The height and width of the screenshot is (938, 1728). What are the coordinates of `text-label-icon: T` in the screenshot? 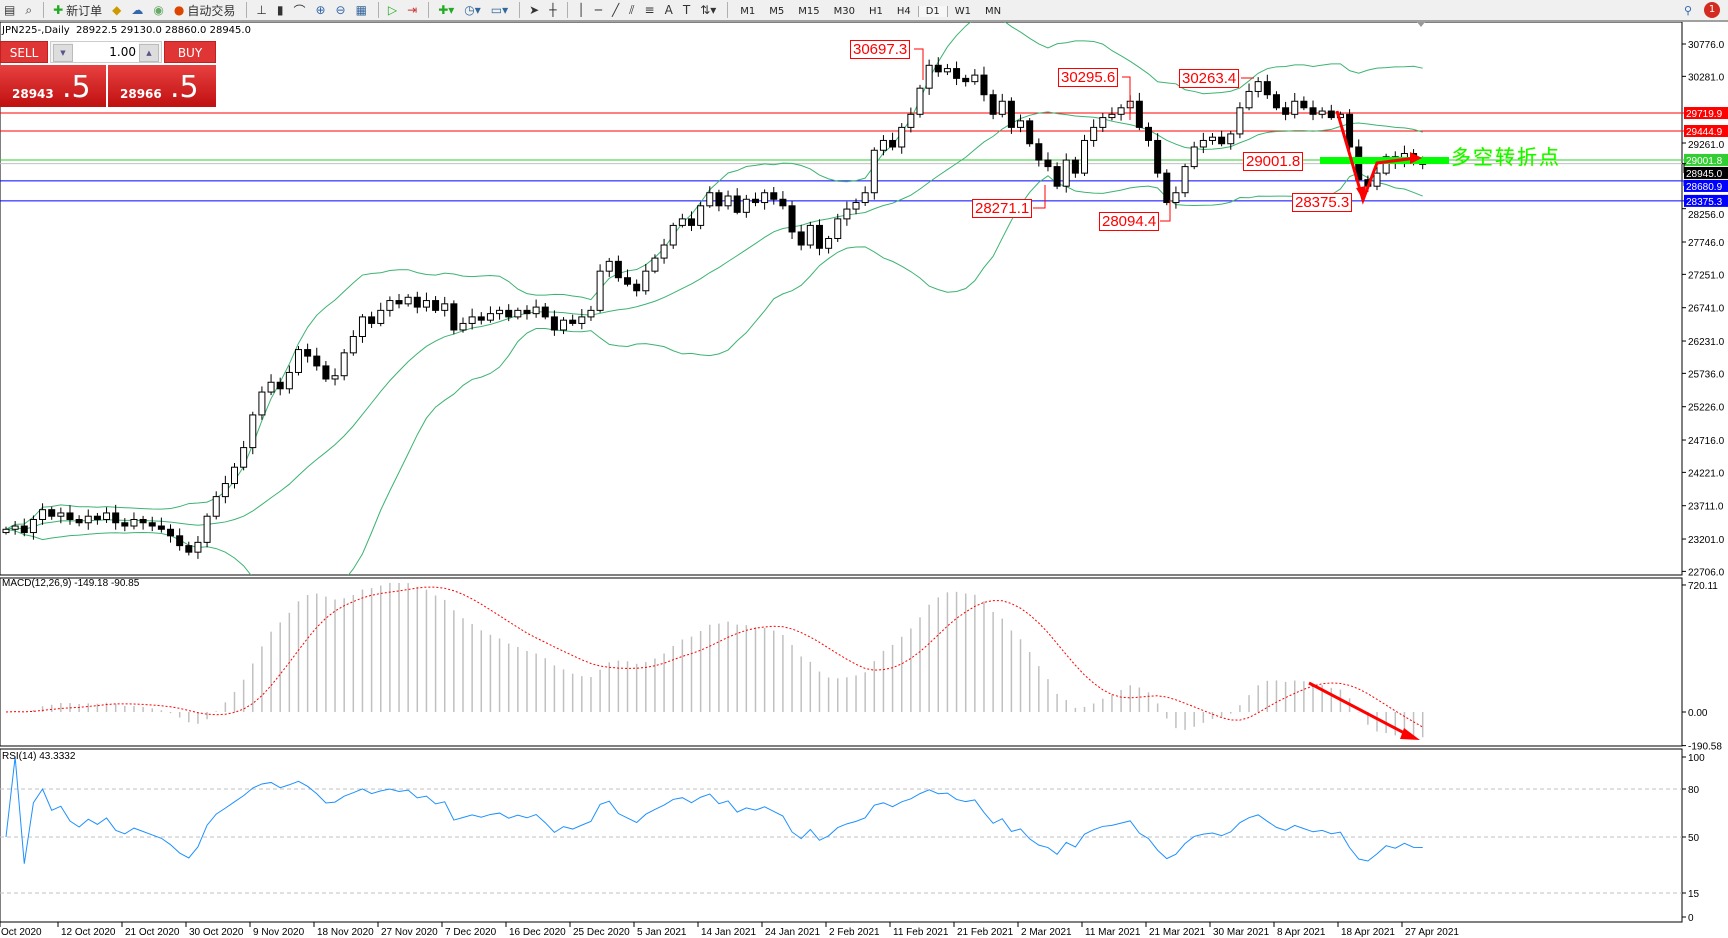 It's located at (686, 10).